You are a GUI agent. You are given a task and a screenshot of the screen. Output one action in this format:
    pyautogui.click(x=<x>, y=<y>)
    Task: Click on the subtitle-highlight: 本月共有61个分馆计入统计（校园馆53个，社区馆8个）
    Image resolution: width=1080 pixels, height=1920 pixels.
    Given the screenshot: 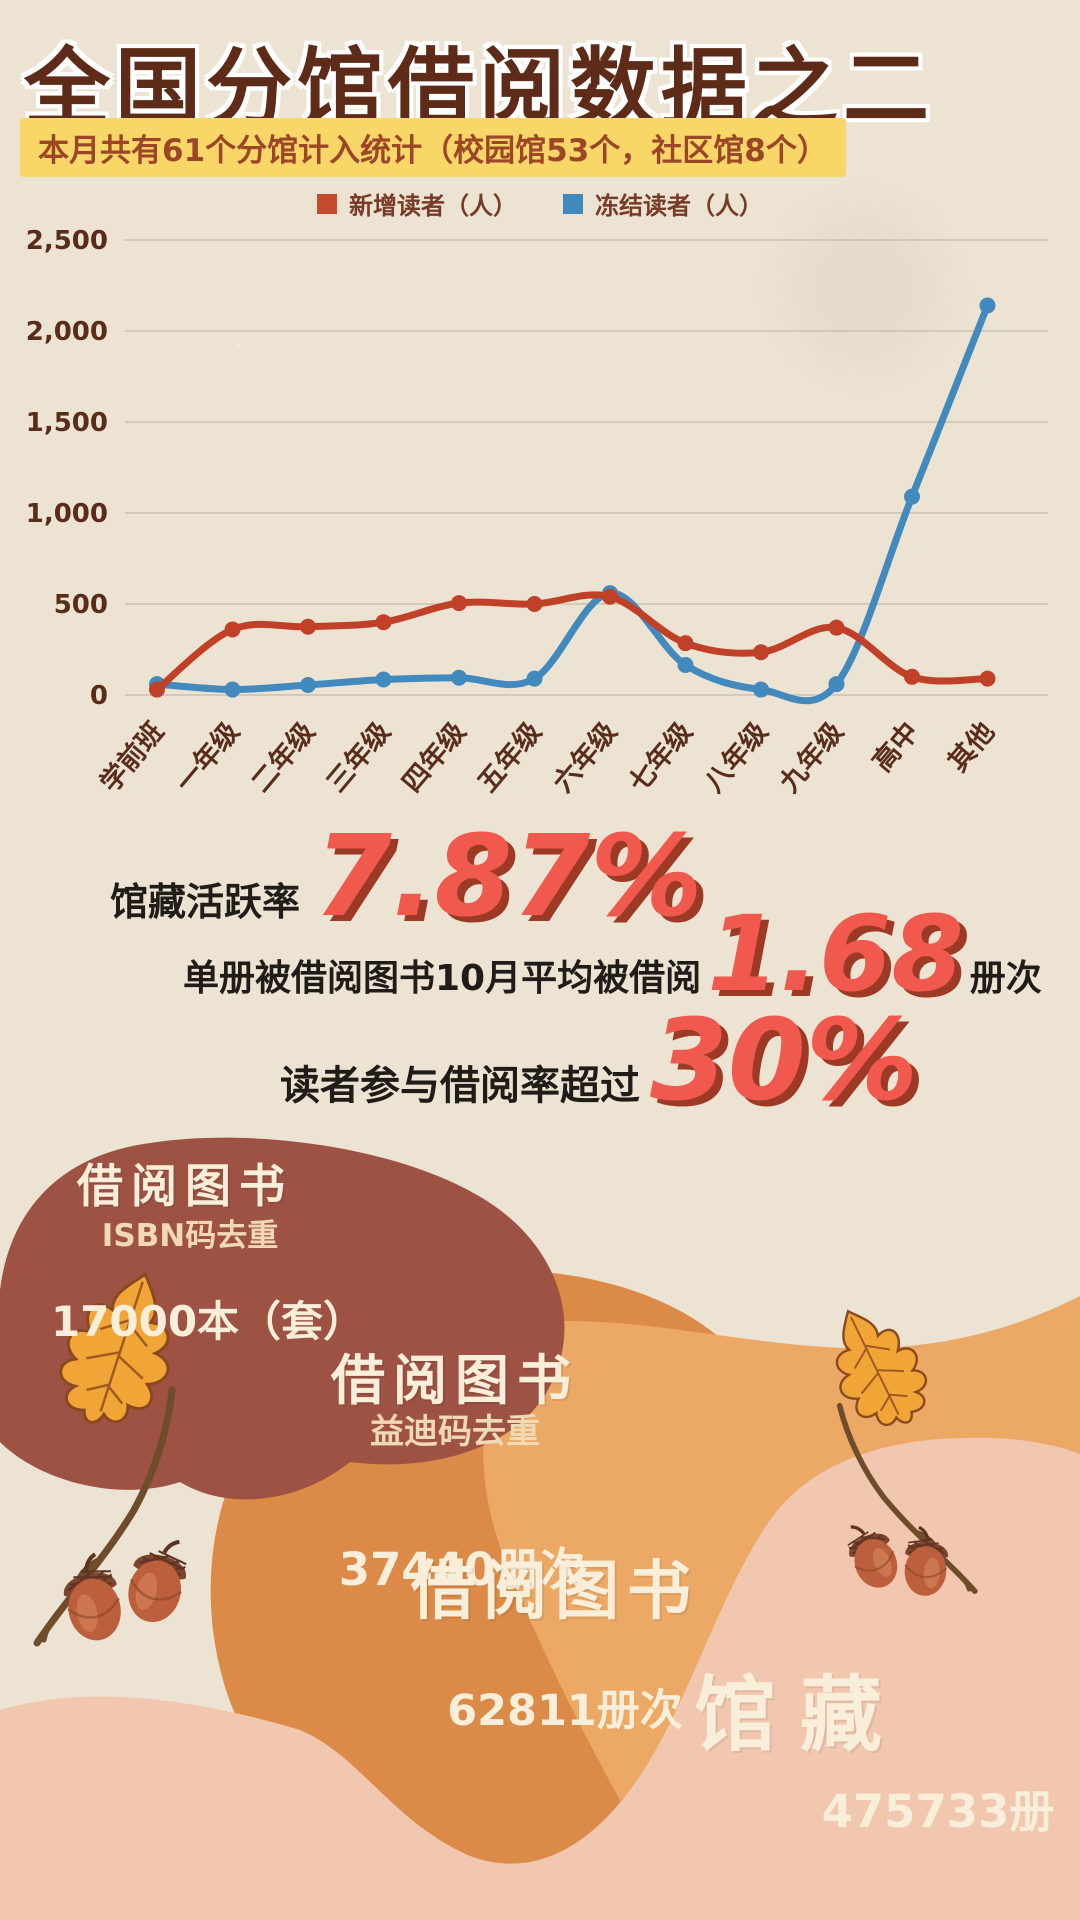 What is the action you would take?
    pyautogui.click(x=433, y=147)
    